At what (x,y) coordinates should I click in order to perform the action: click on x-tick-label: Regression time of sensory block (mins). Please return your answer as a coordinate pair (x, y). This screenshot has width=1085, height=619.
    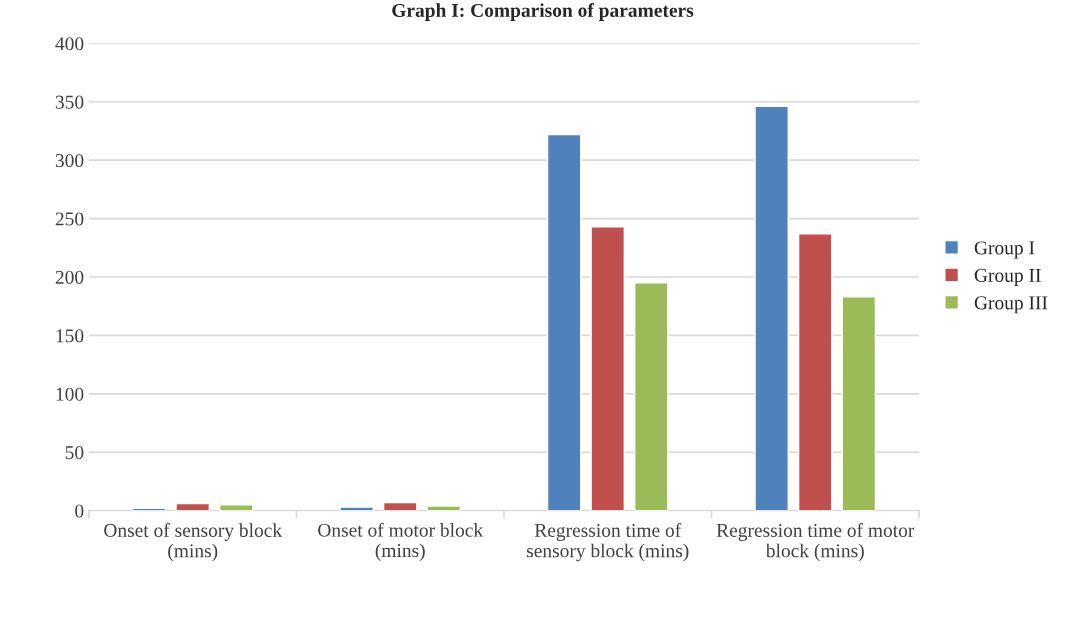
    Looking at the image, I should click on (607, 542).